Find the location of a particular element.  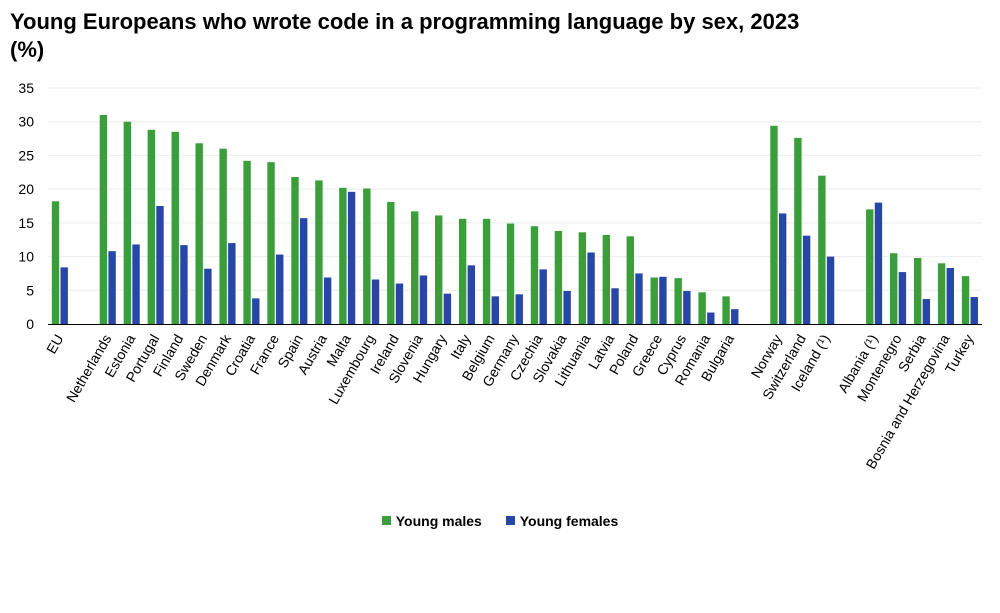

y-tick-label: 35 is located at coordinates (26, 88).